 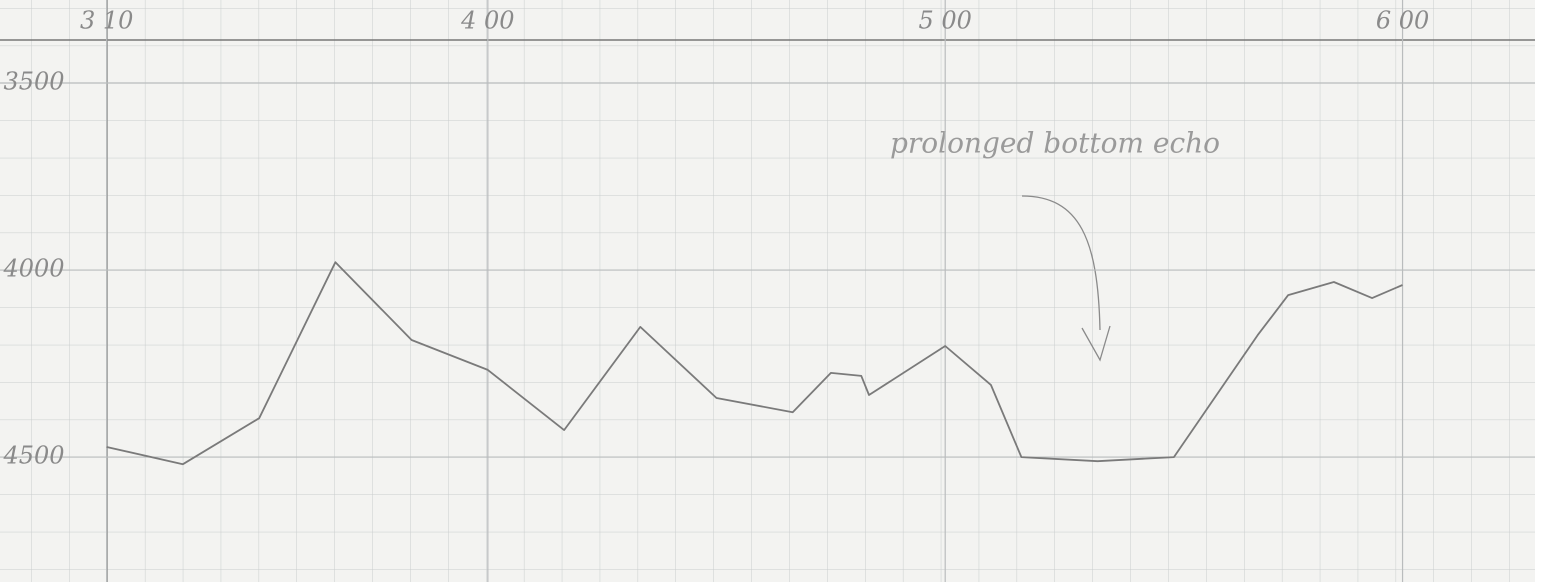 What do you see at coordinates (1066, 278) in the screenshot?
I see `annotation-arrow` at bounding box center [1066, 278].